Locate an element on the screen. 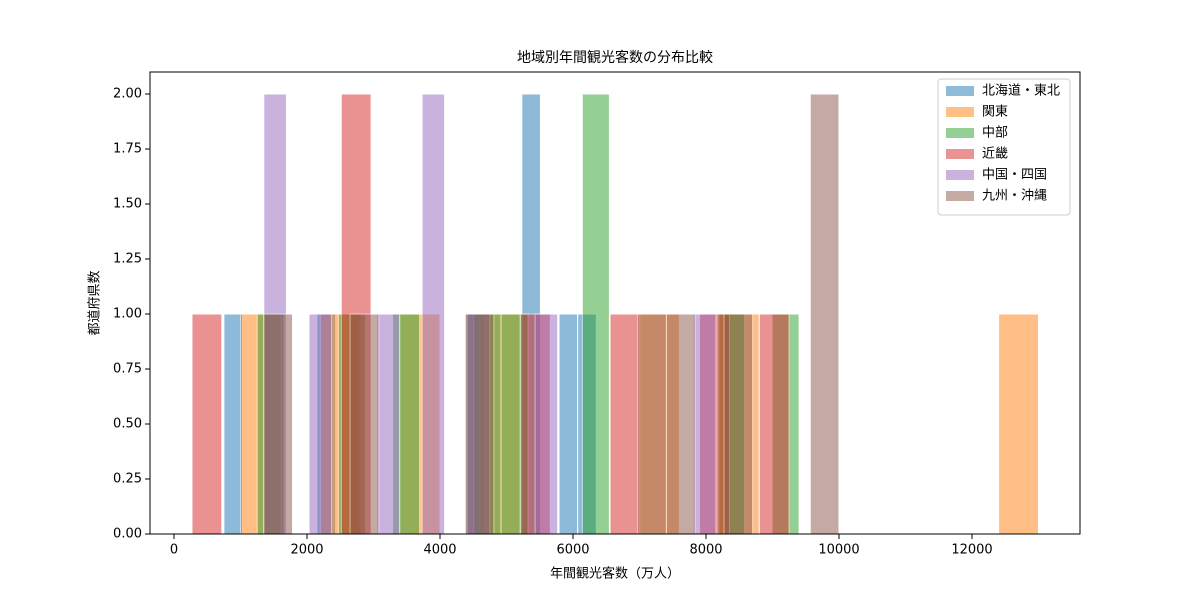 This screenshot has height=600, width=1200. y-axis-label: 都道府県数 is located at coordinates (95, 302).